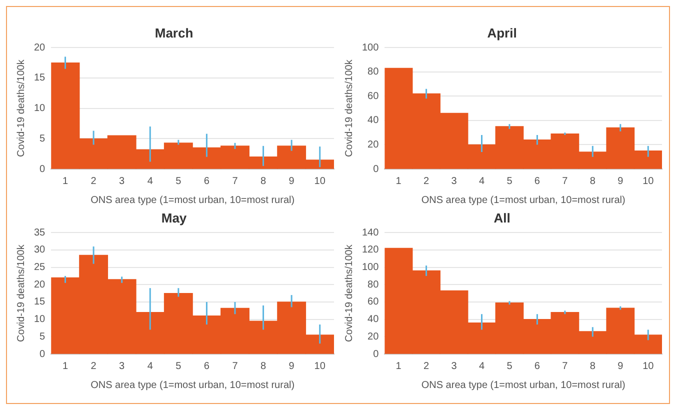 The width and height of the screenshot is (680, 412). What do you see at coordinates (40, 268) in the screenshot?
I see `y-tick-label: 25` at bounding box center [40, 268].